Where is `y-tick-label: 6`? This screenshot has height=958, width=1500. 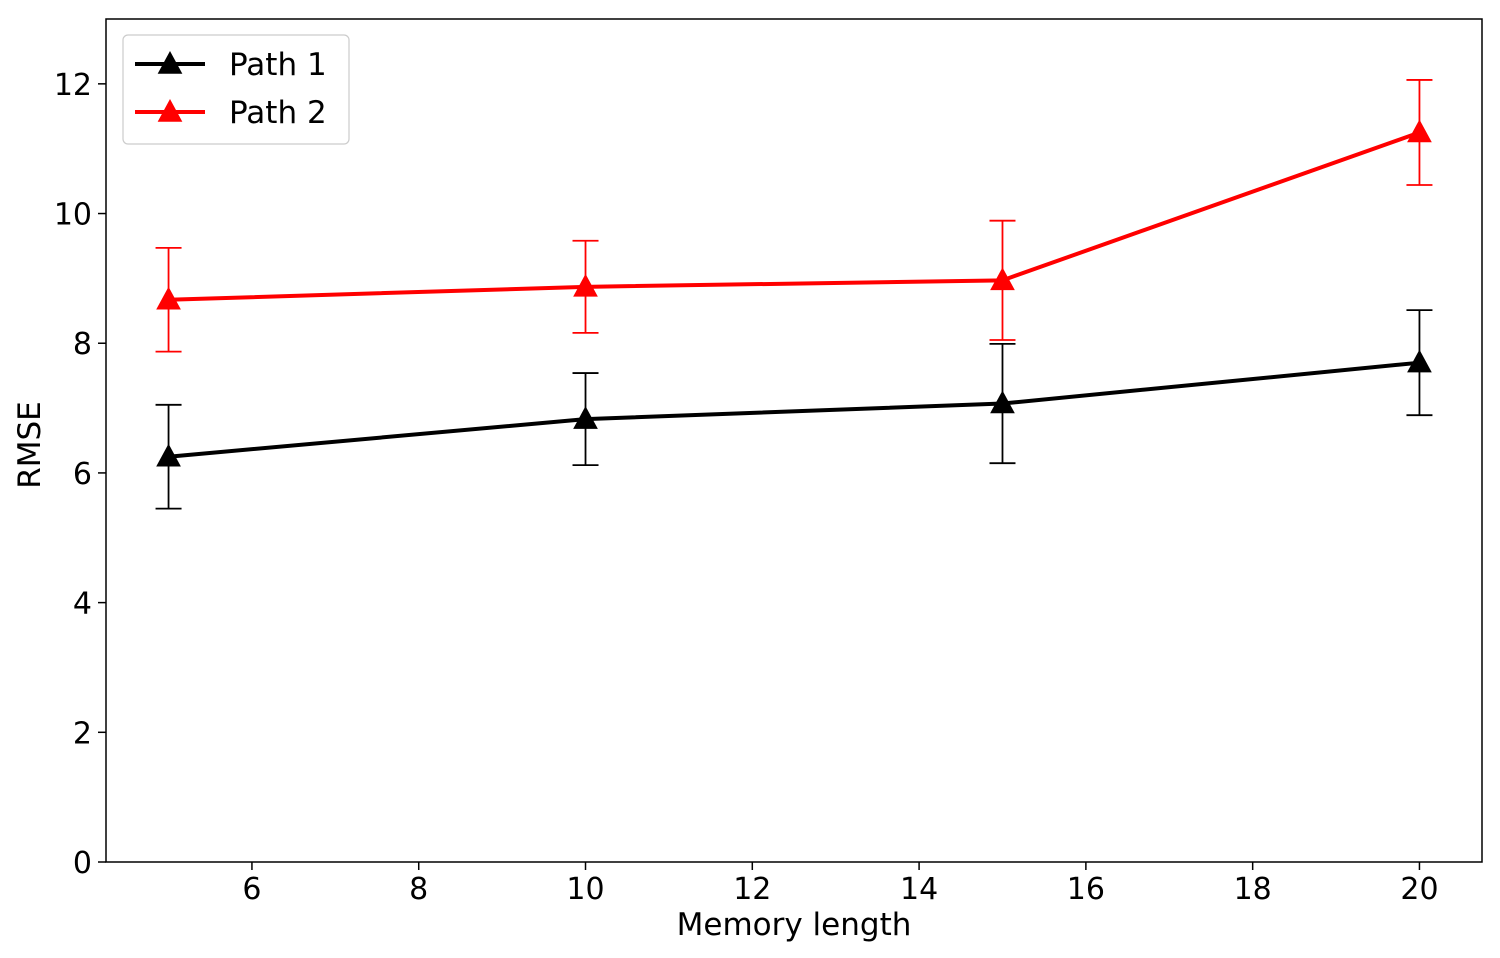 y-tick-label: 6 is located at coordinates (82, 474).